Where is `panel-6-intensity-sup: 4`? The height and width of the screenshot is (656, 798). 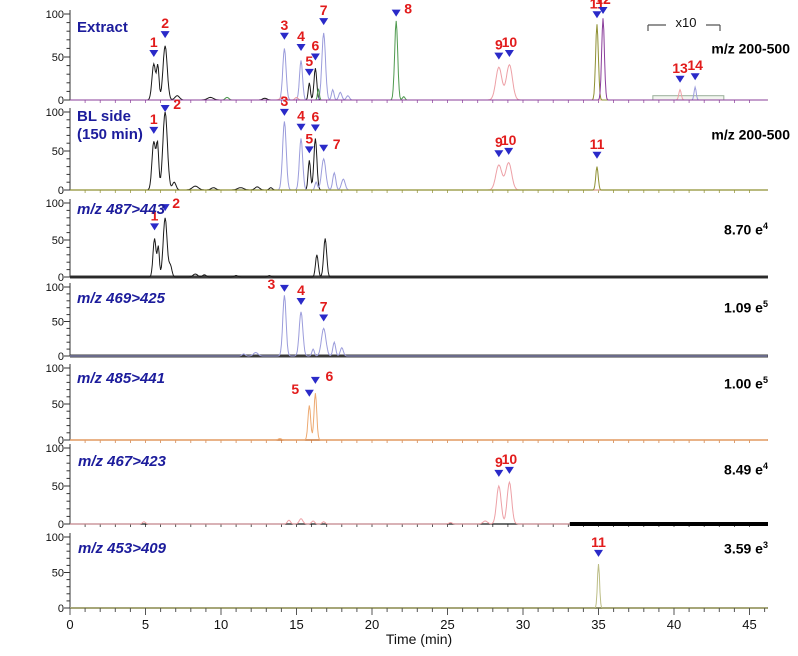
panel-6-intensity-sup: 4 is located at coordinates (765, 466).